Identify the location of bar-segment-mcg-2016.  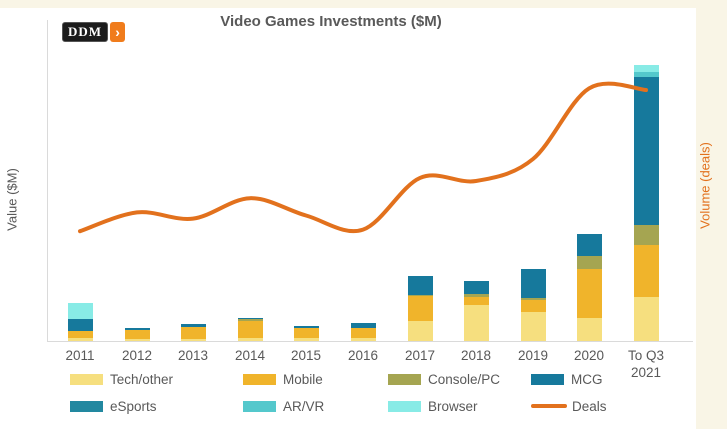
(363, 326).